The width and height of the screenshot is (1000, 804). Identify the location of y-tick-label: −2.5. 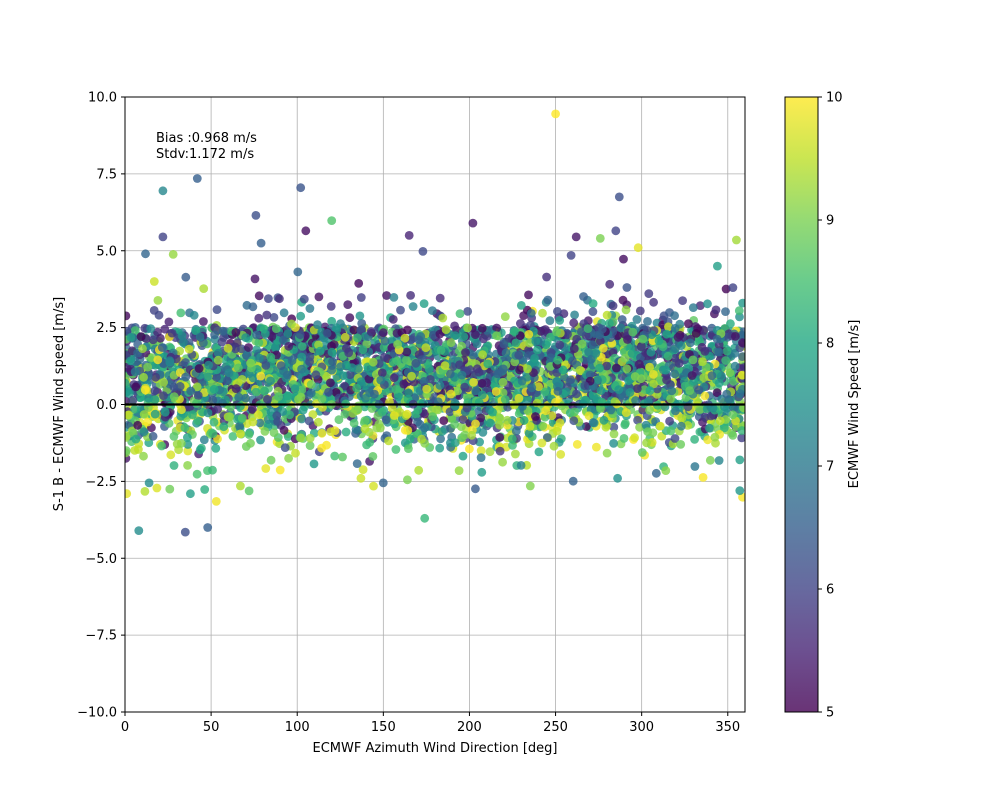
(101, 482).